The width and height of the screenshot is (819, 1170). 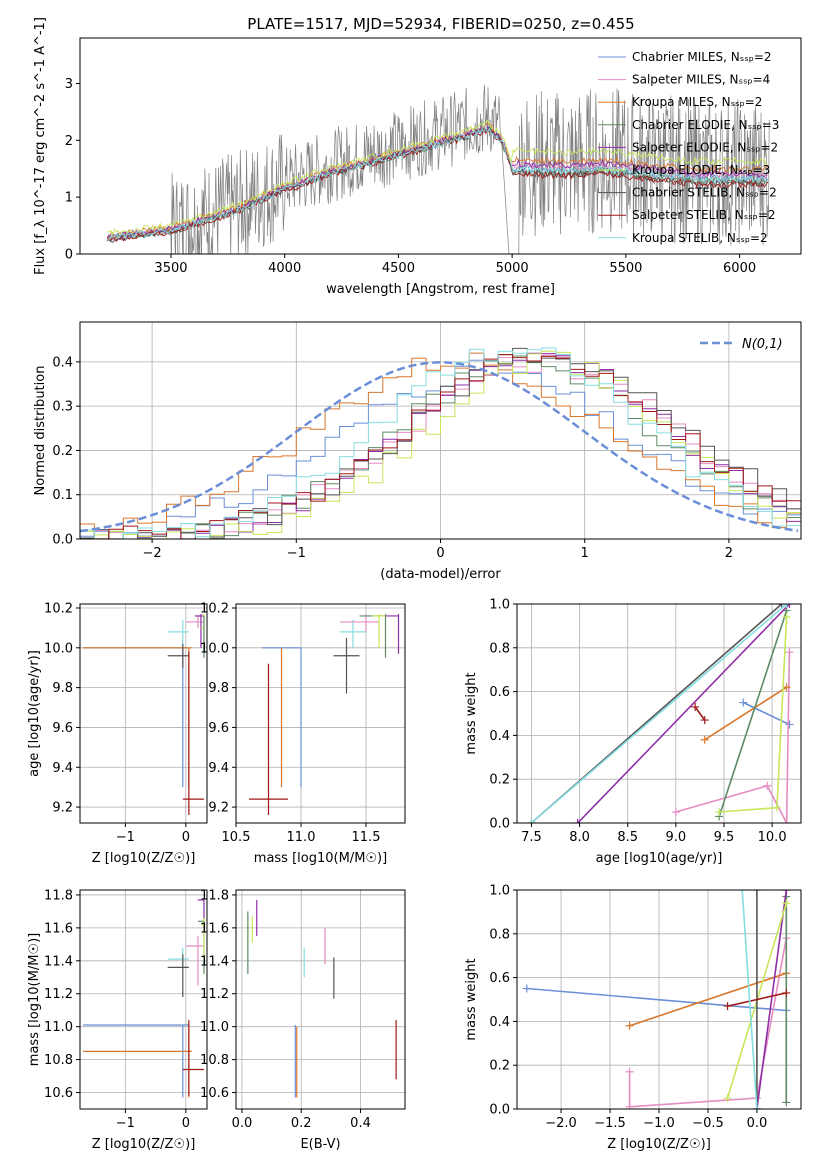 What do you see at coordinates (439, 447) in the screenshot?
I see `gaussian-curve` at bounding box center [439, 447].